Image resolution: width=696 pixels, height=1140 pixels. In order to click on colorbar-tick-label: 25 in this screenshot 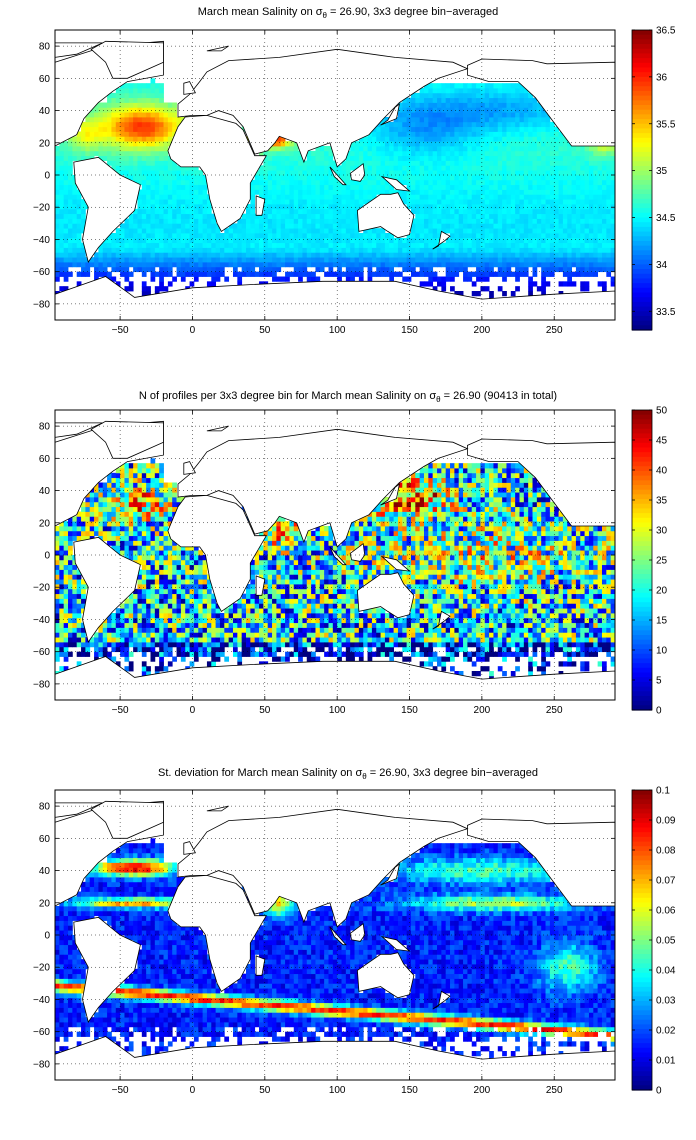, I will do `click(662, 561)`.